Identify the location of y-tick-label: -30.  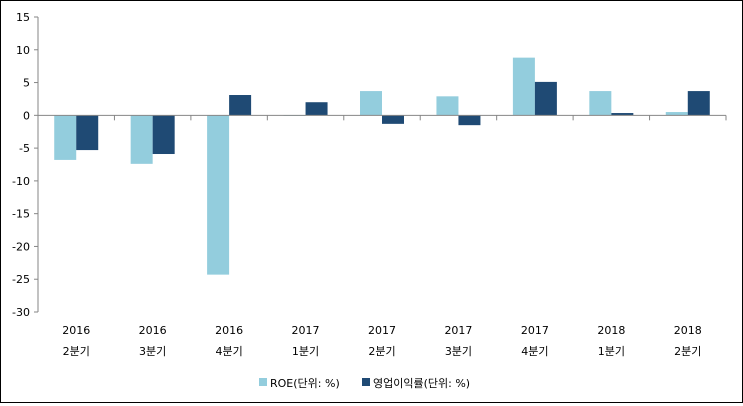
(21, 312).